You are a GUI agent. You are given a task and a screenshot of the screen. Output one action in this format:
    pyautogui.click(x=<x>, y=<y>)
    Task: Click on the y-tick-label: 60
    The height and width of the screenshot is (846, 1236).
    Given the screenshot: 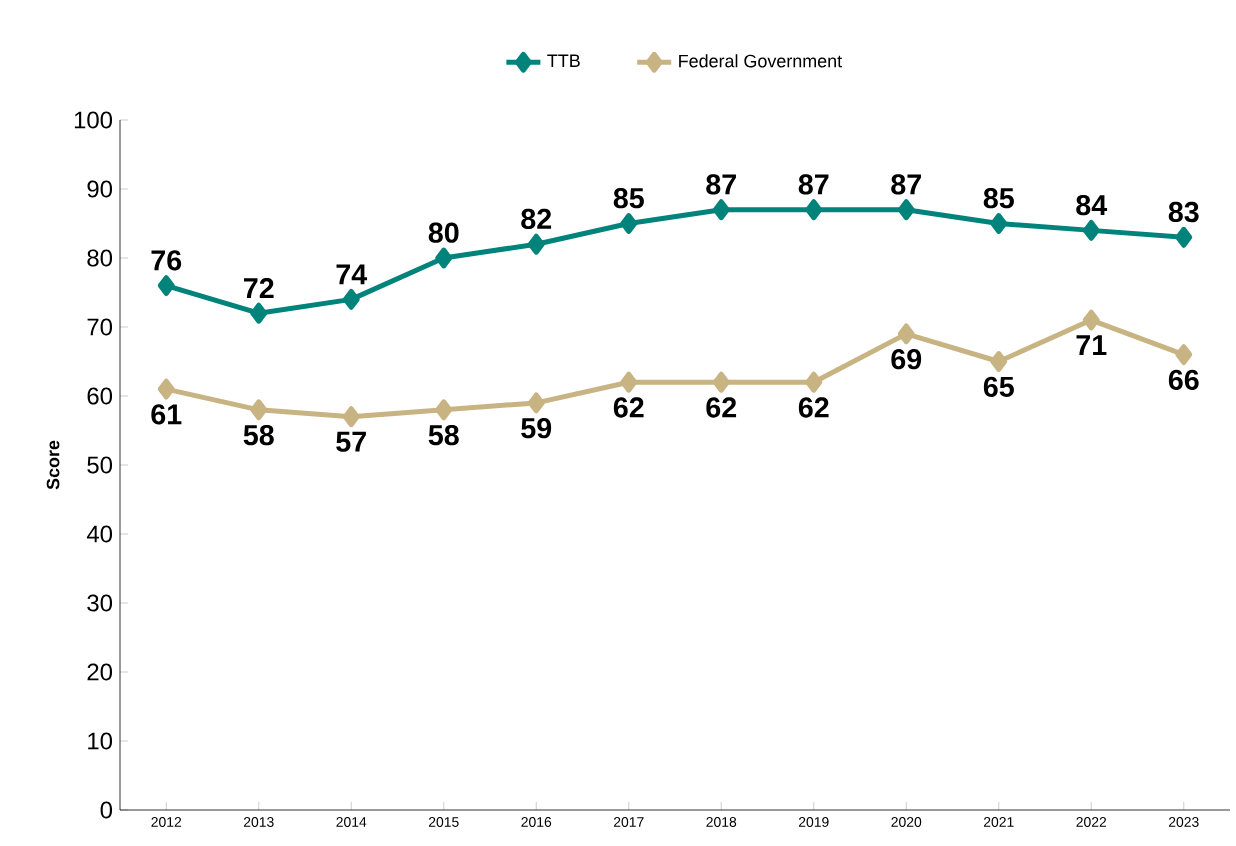 What is the action you would take?
    pyautogui.click(x=100, y=396)
    